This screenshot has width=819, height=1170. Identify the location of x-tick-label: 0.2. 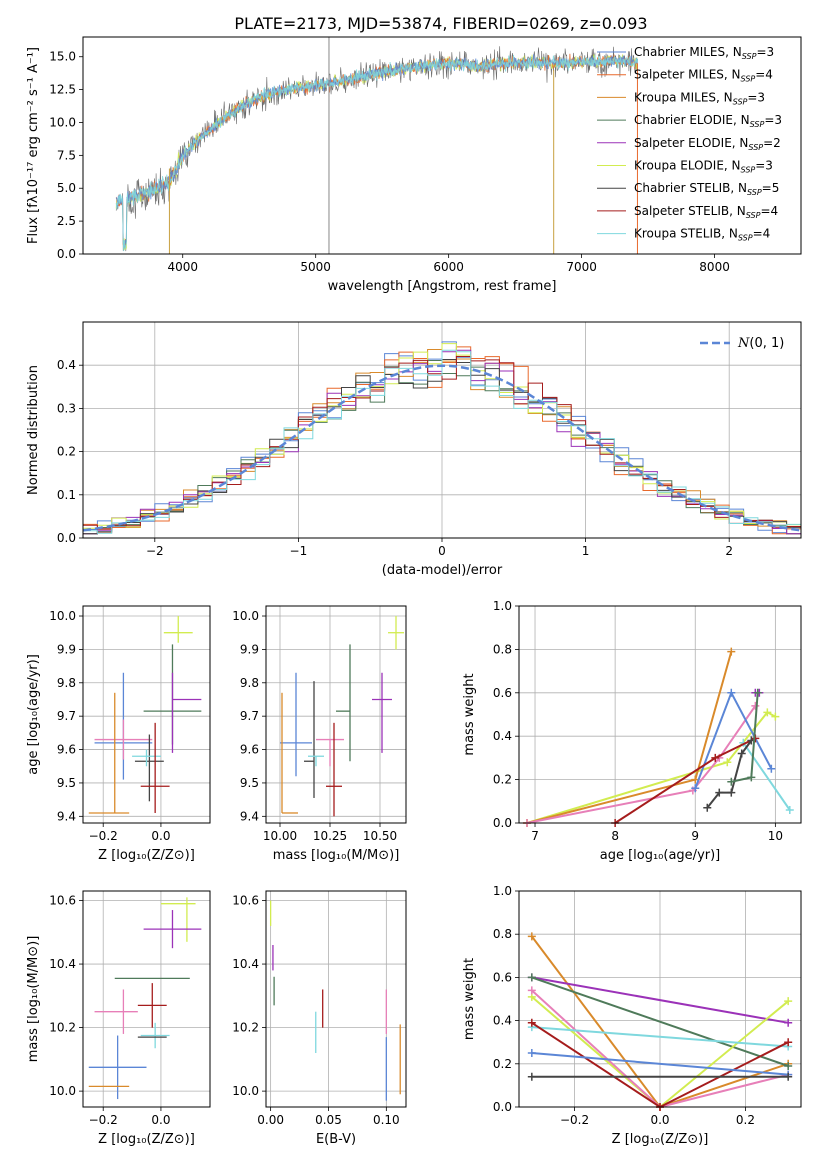
(745, 1120).